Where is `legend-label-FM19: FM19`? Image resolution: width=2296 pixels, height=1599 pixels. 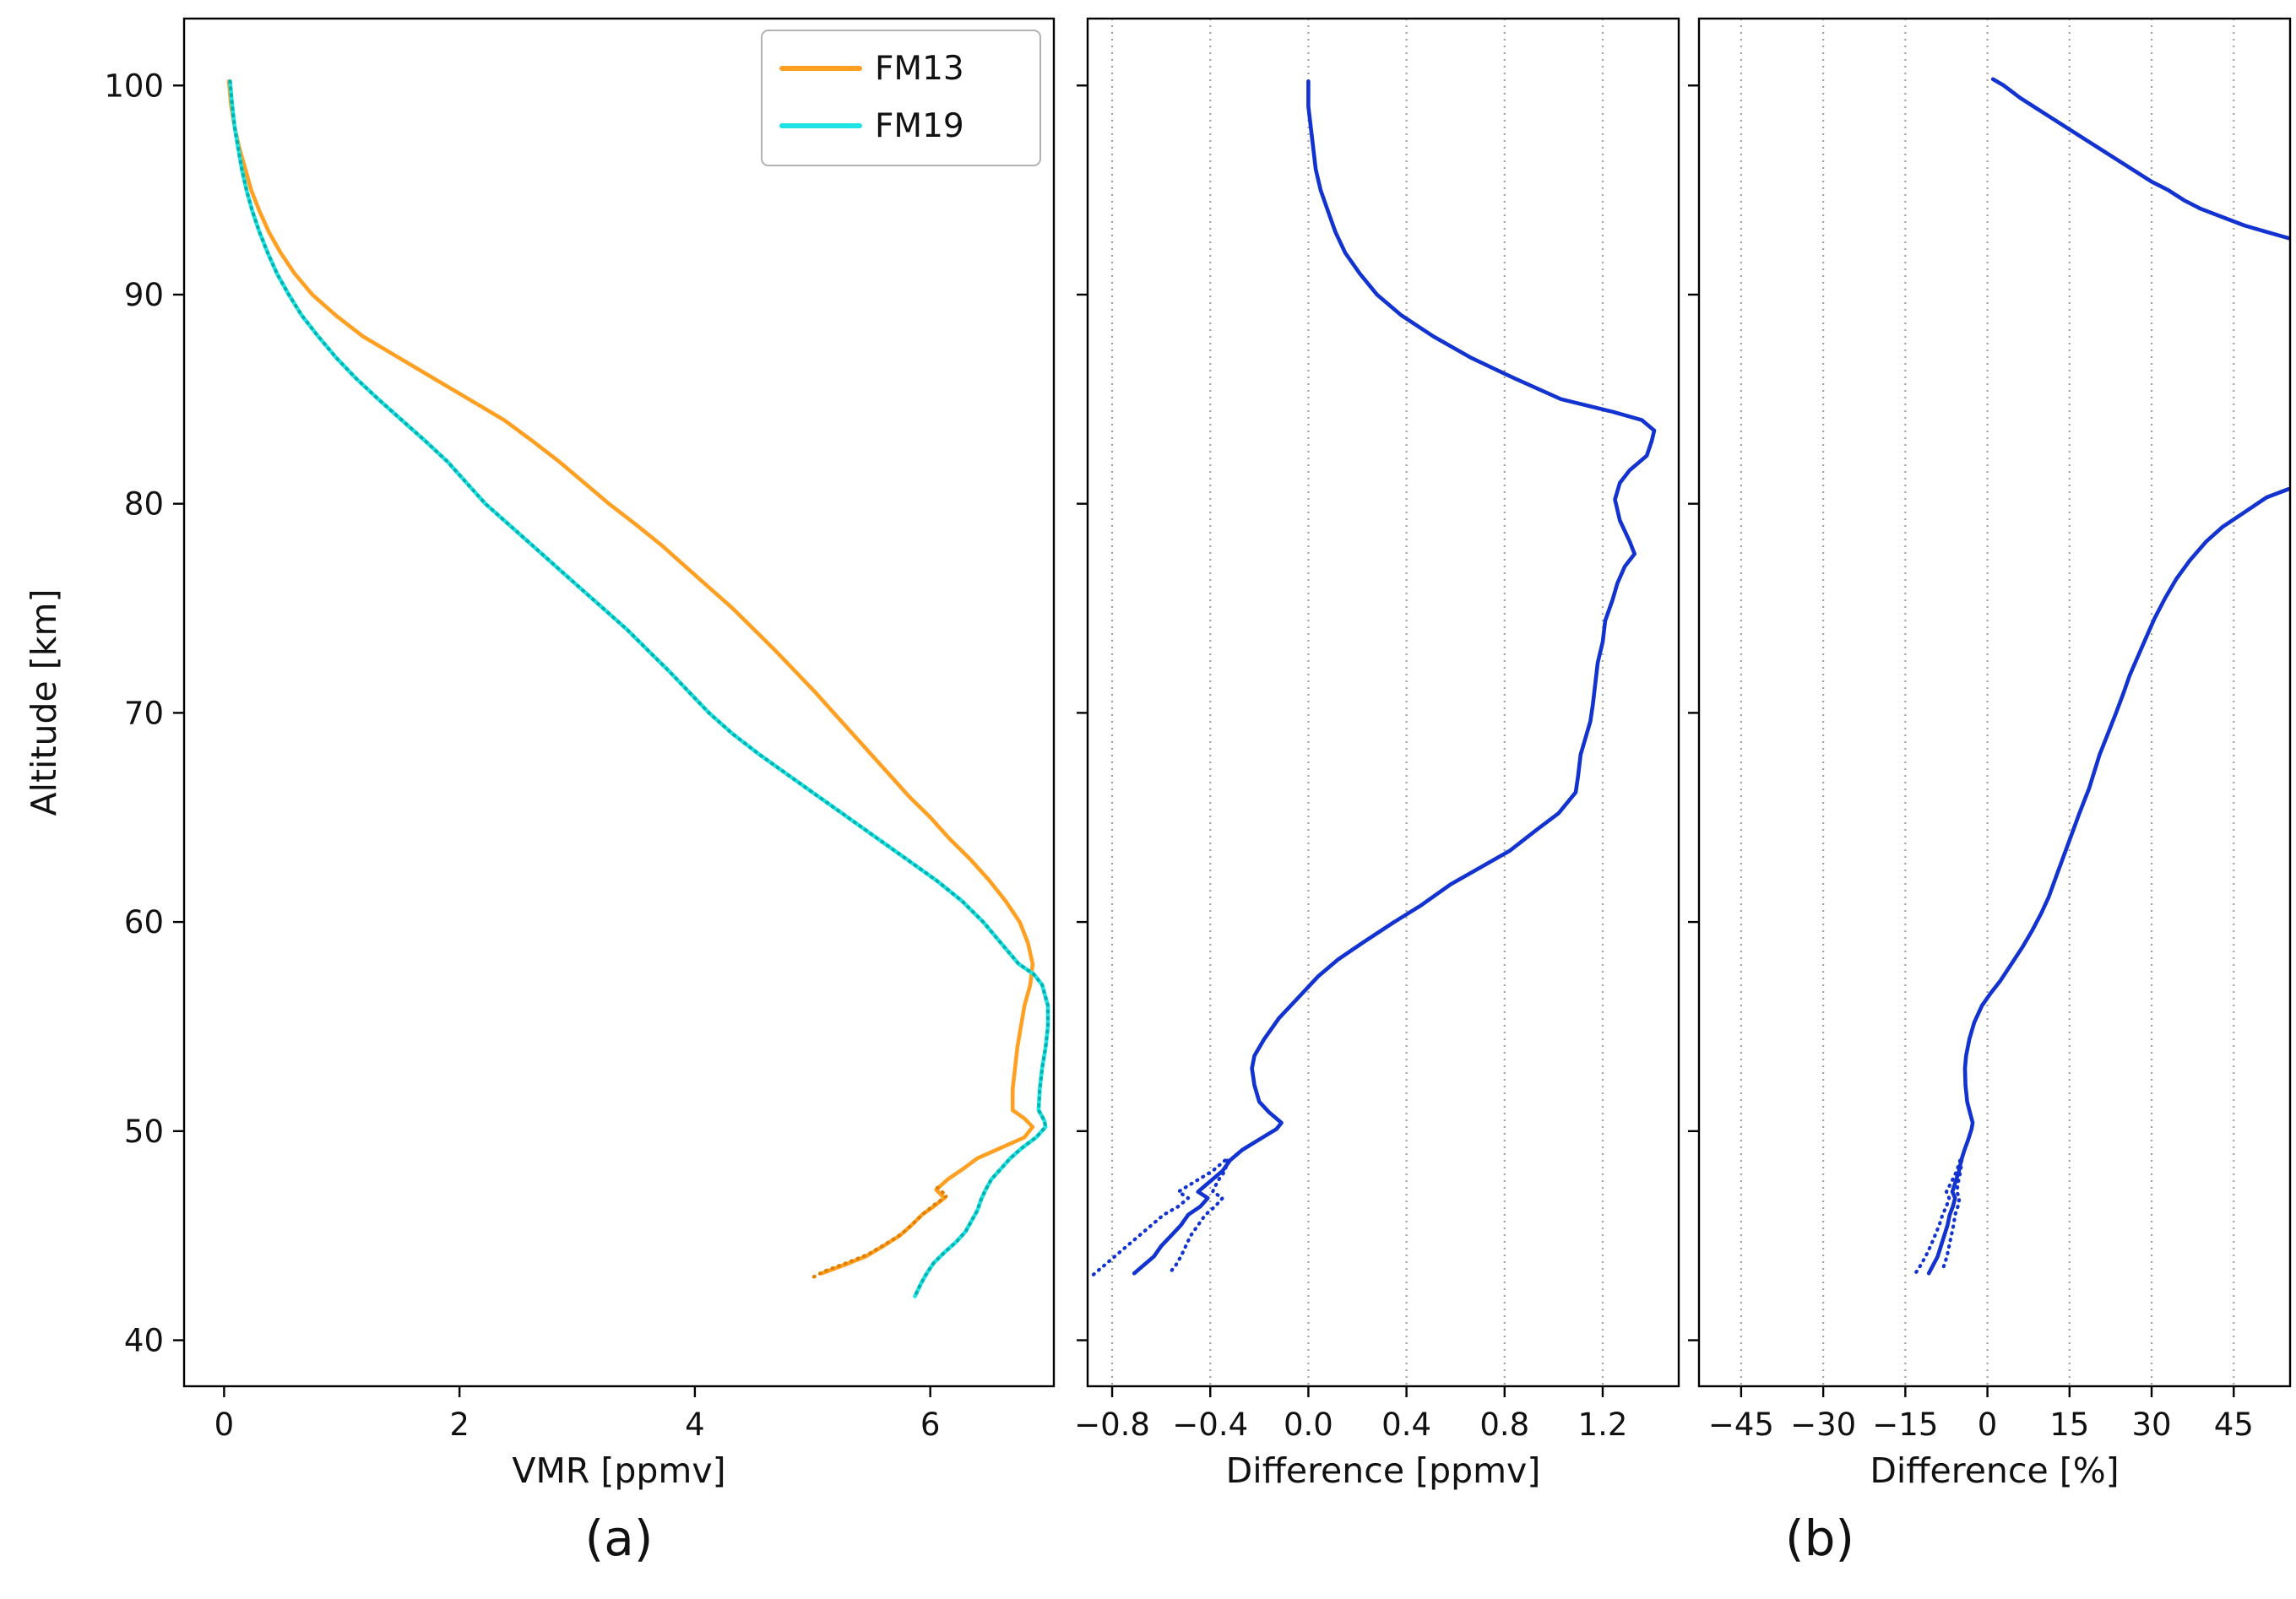 legend-label-FM19: FM19 is located at coordinates (919, 126).